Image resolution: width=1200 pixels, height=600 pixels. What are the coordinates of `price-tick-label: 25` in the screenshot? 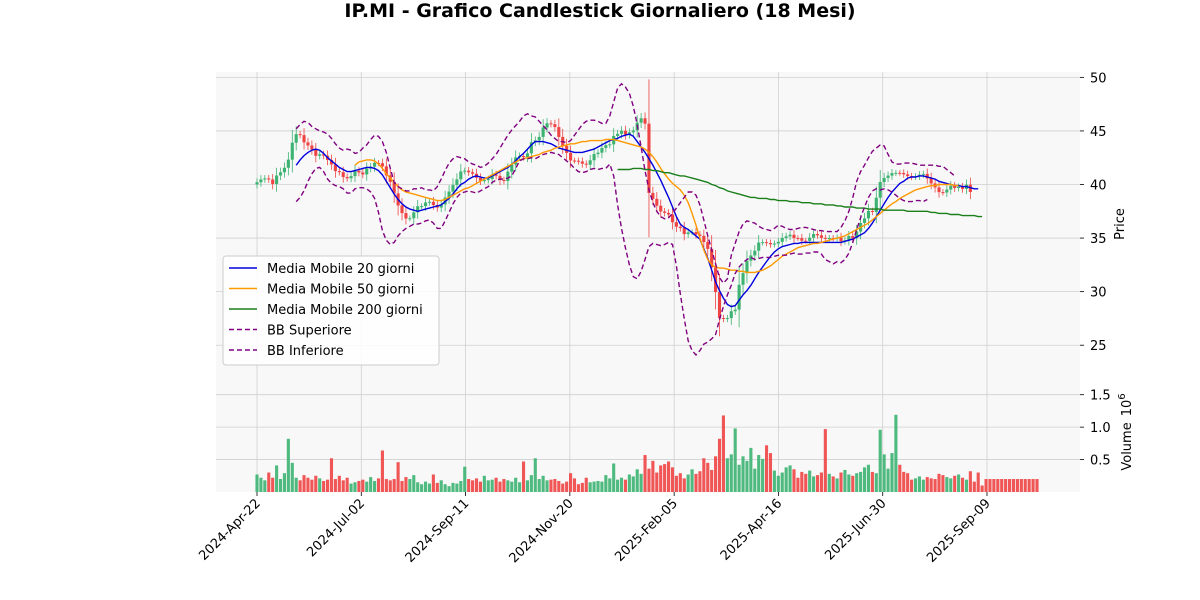 It's located at (1098, 346).